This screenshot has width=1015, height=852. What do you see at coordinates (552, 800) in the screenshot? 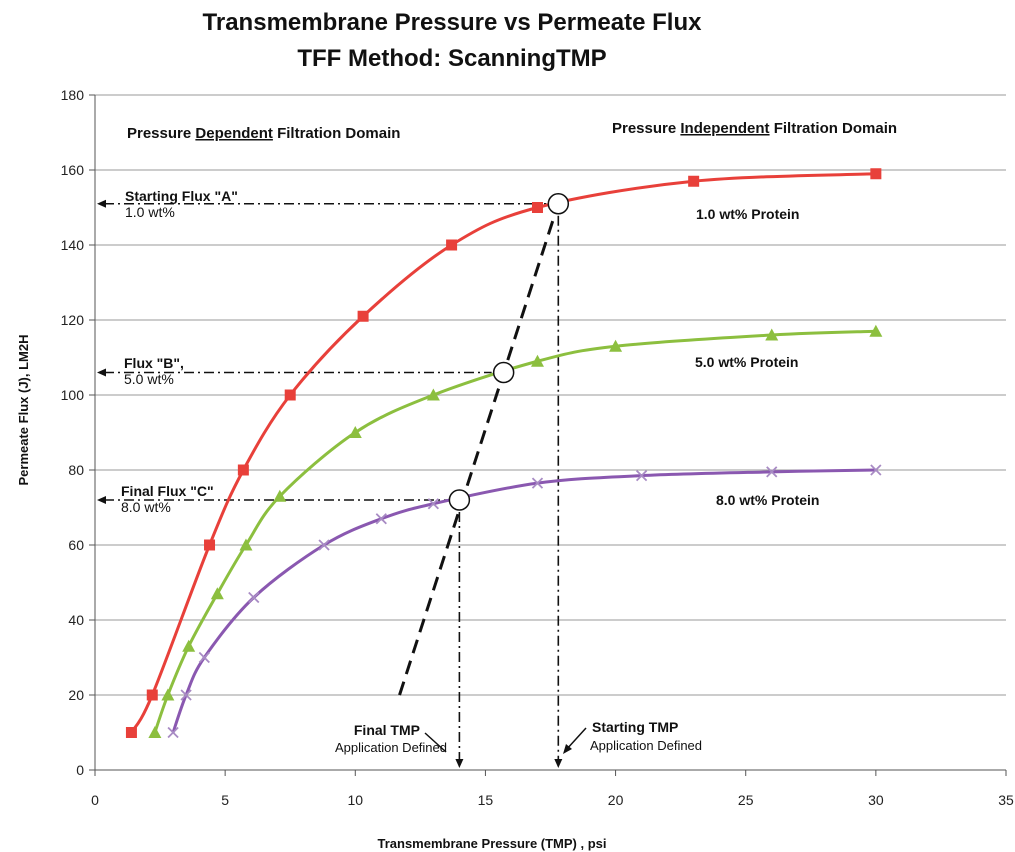
I see `x-tick-labels: 0 5 10 15 20 25 30 35` at bounding box center [552, 800].